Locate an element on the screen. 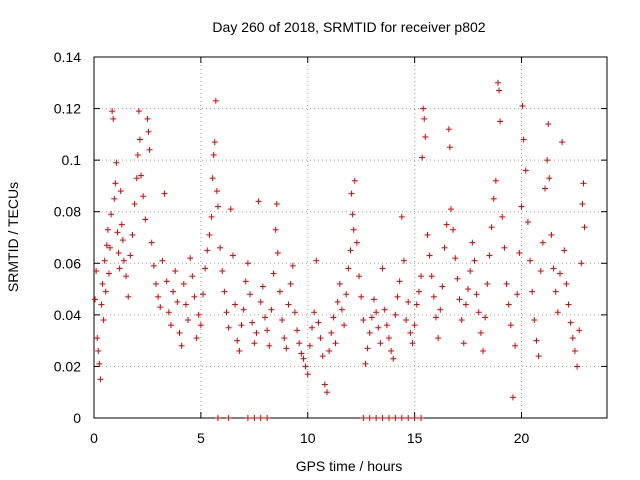 The image size is (640, 480). x-tick-label: 15 is located at coordinates (415, 438).